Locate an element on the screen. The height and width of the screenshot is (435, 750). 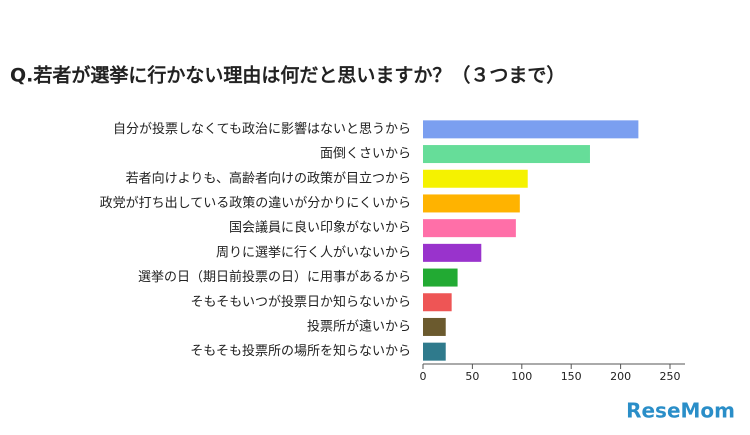
y-tick-label: 投票所が遠いから is located at coordinates (359, 326).